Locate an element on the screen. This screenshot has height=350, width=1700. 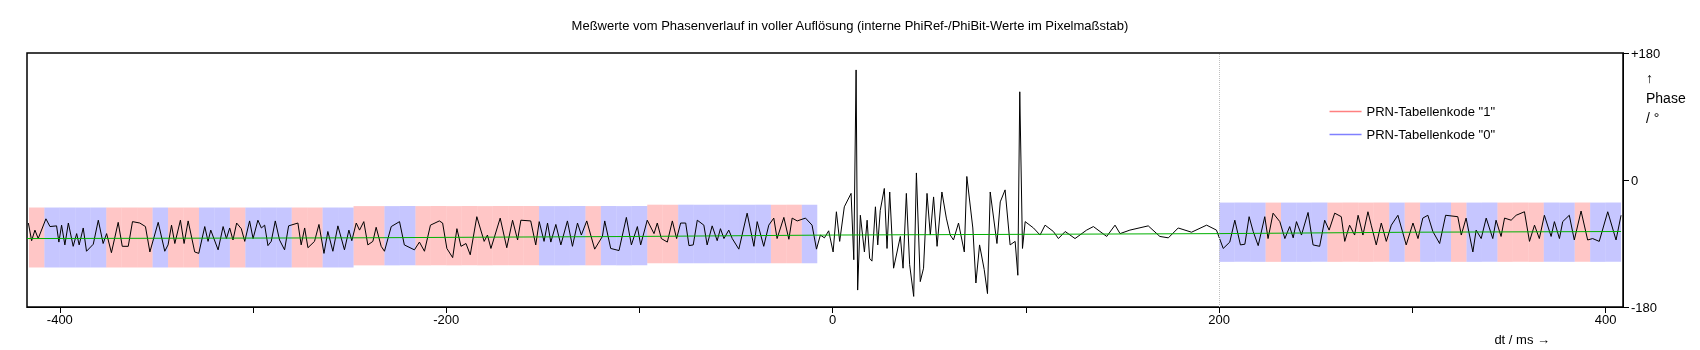
y-tick-label: +180 is located at coordinates (1646, 53).